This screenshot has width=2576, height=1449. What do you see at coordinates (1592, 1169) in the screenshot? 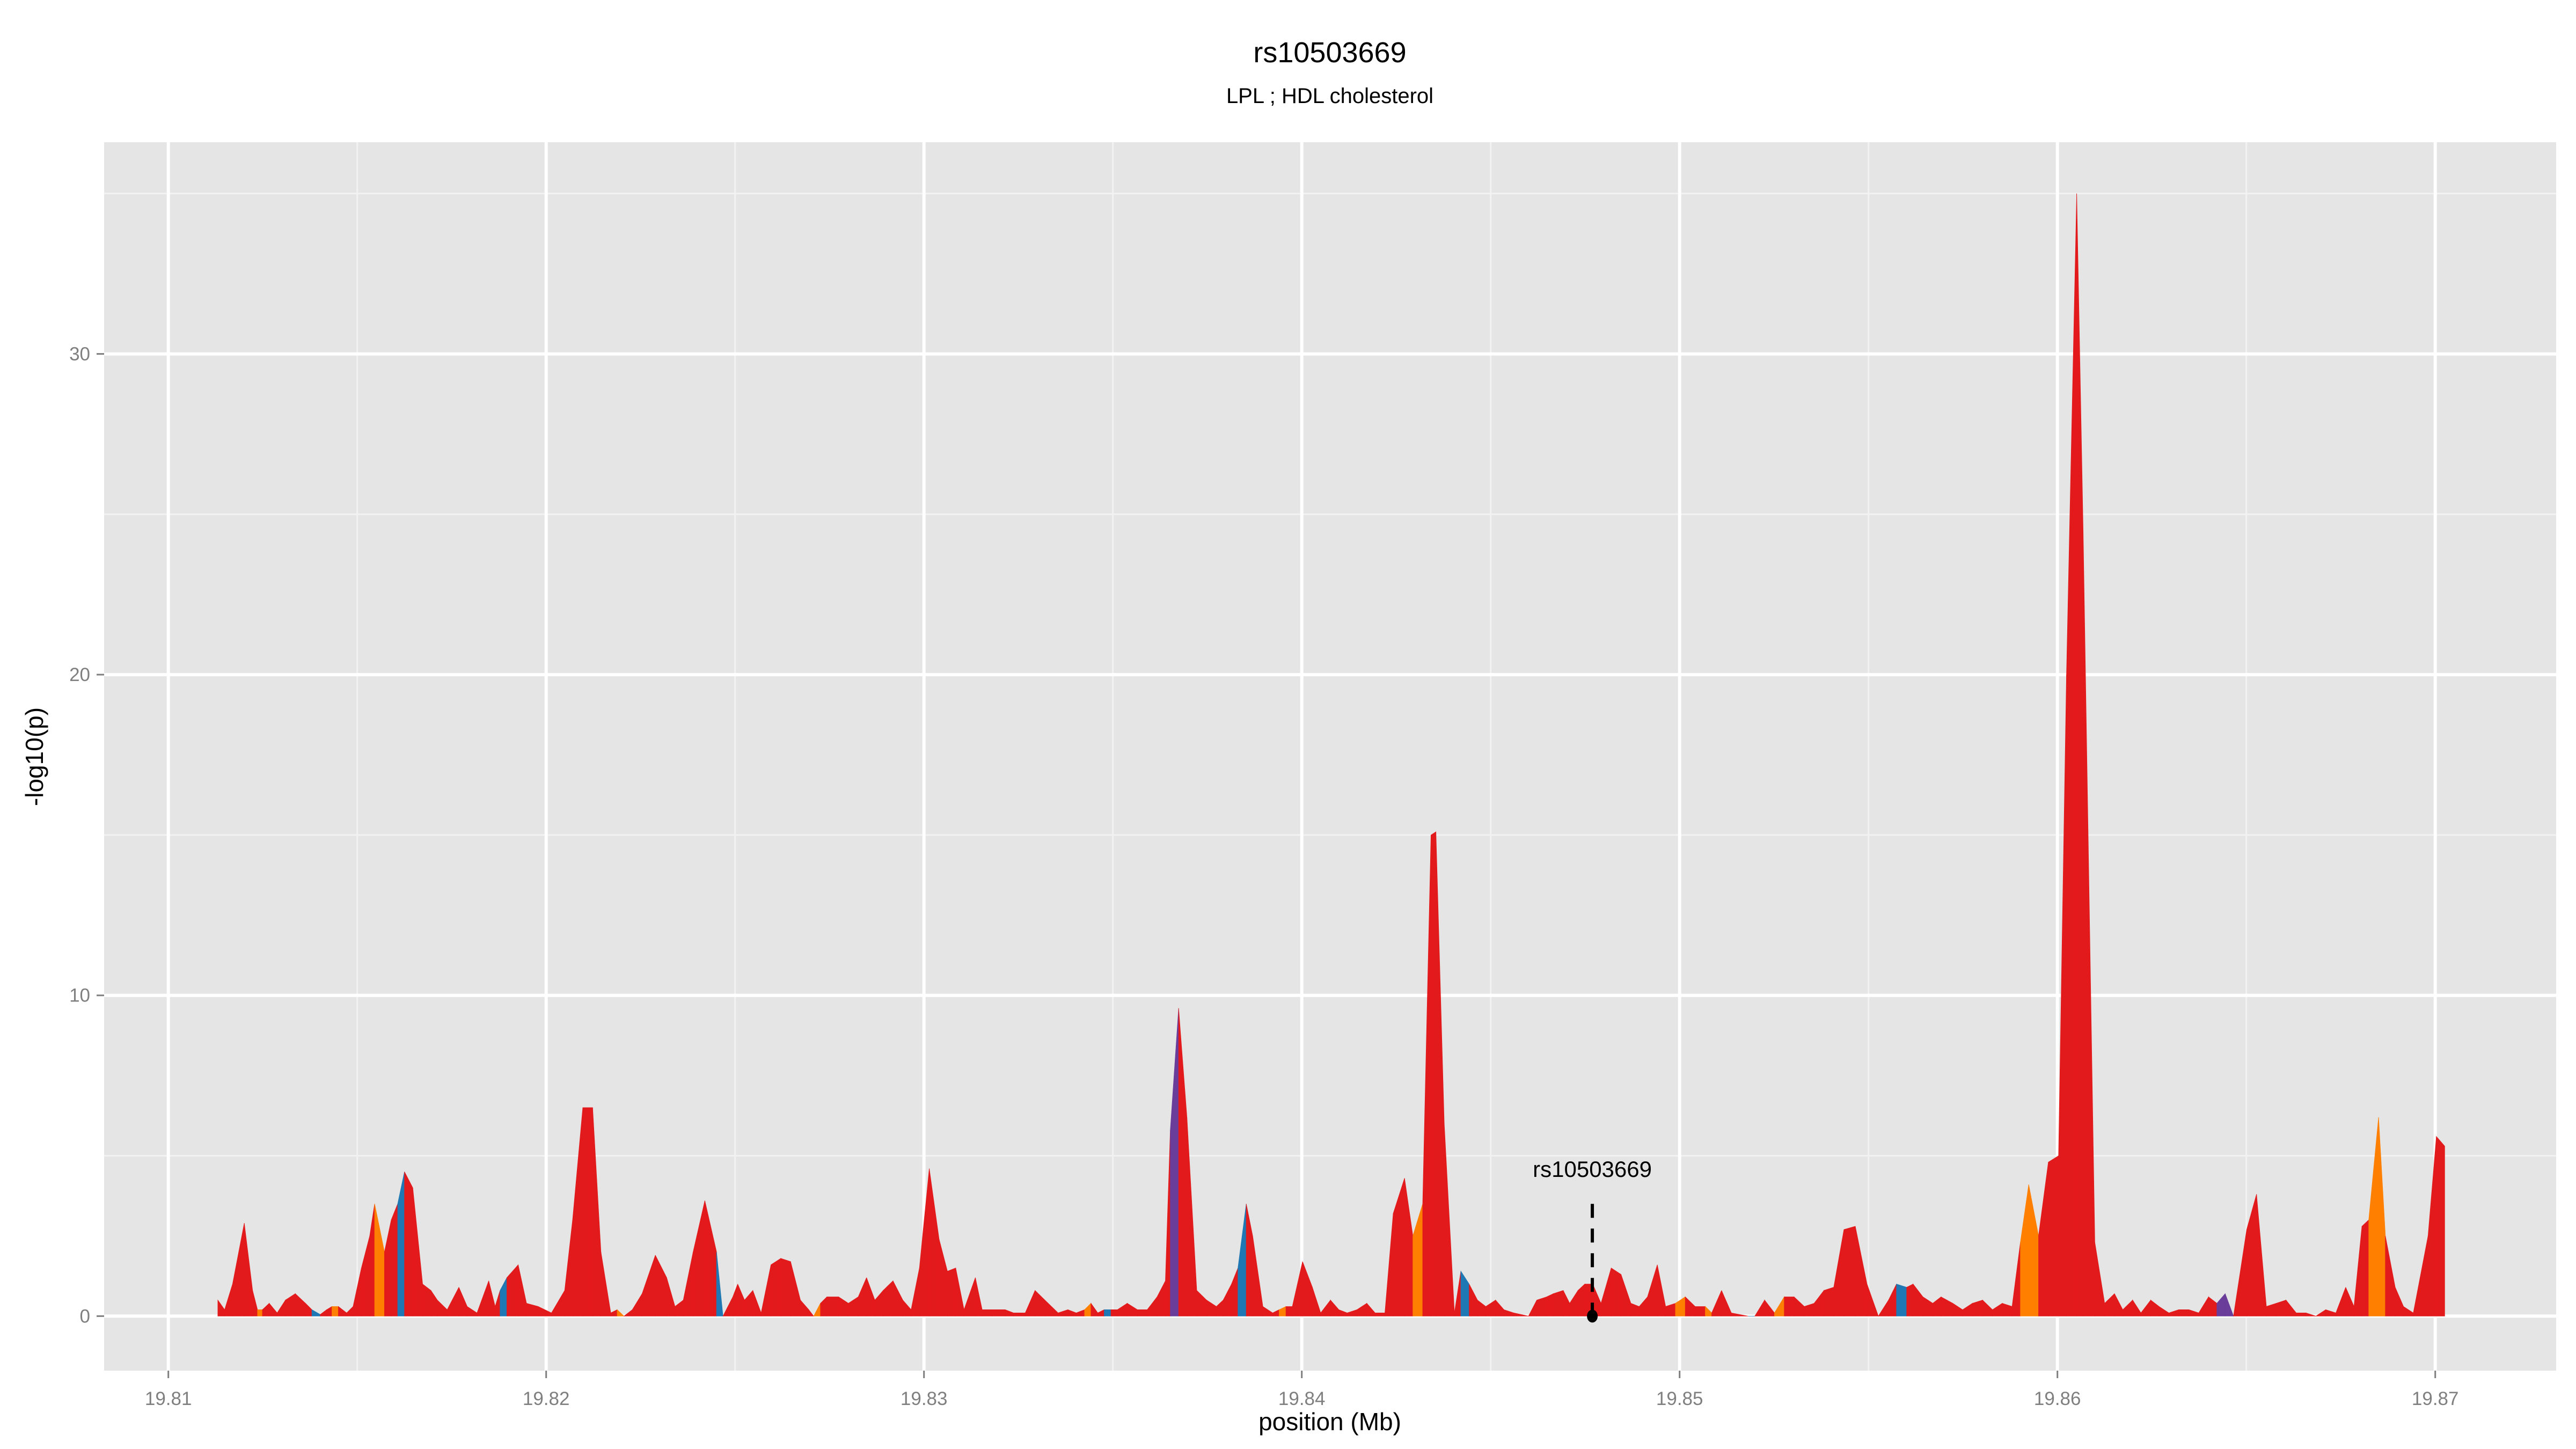
I see `highlight-snp-label: rs10503669` at bounding box center [1592, 1169].